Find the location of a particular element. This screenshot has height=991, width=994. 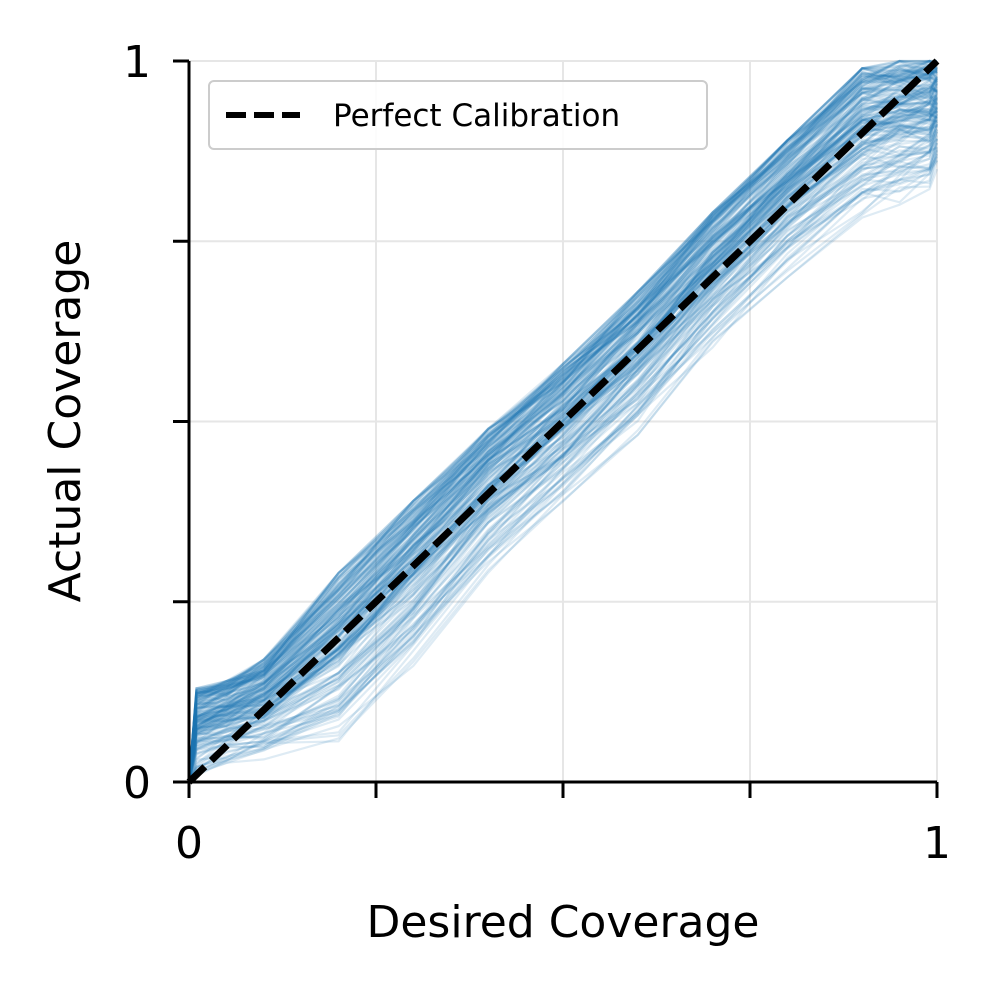

x-tick-label-0: 0 is located at coordinates (189, 843).